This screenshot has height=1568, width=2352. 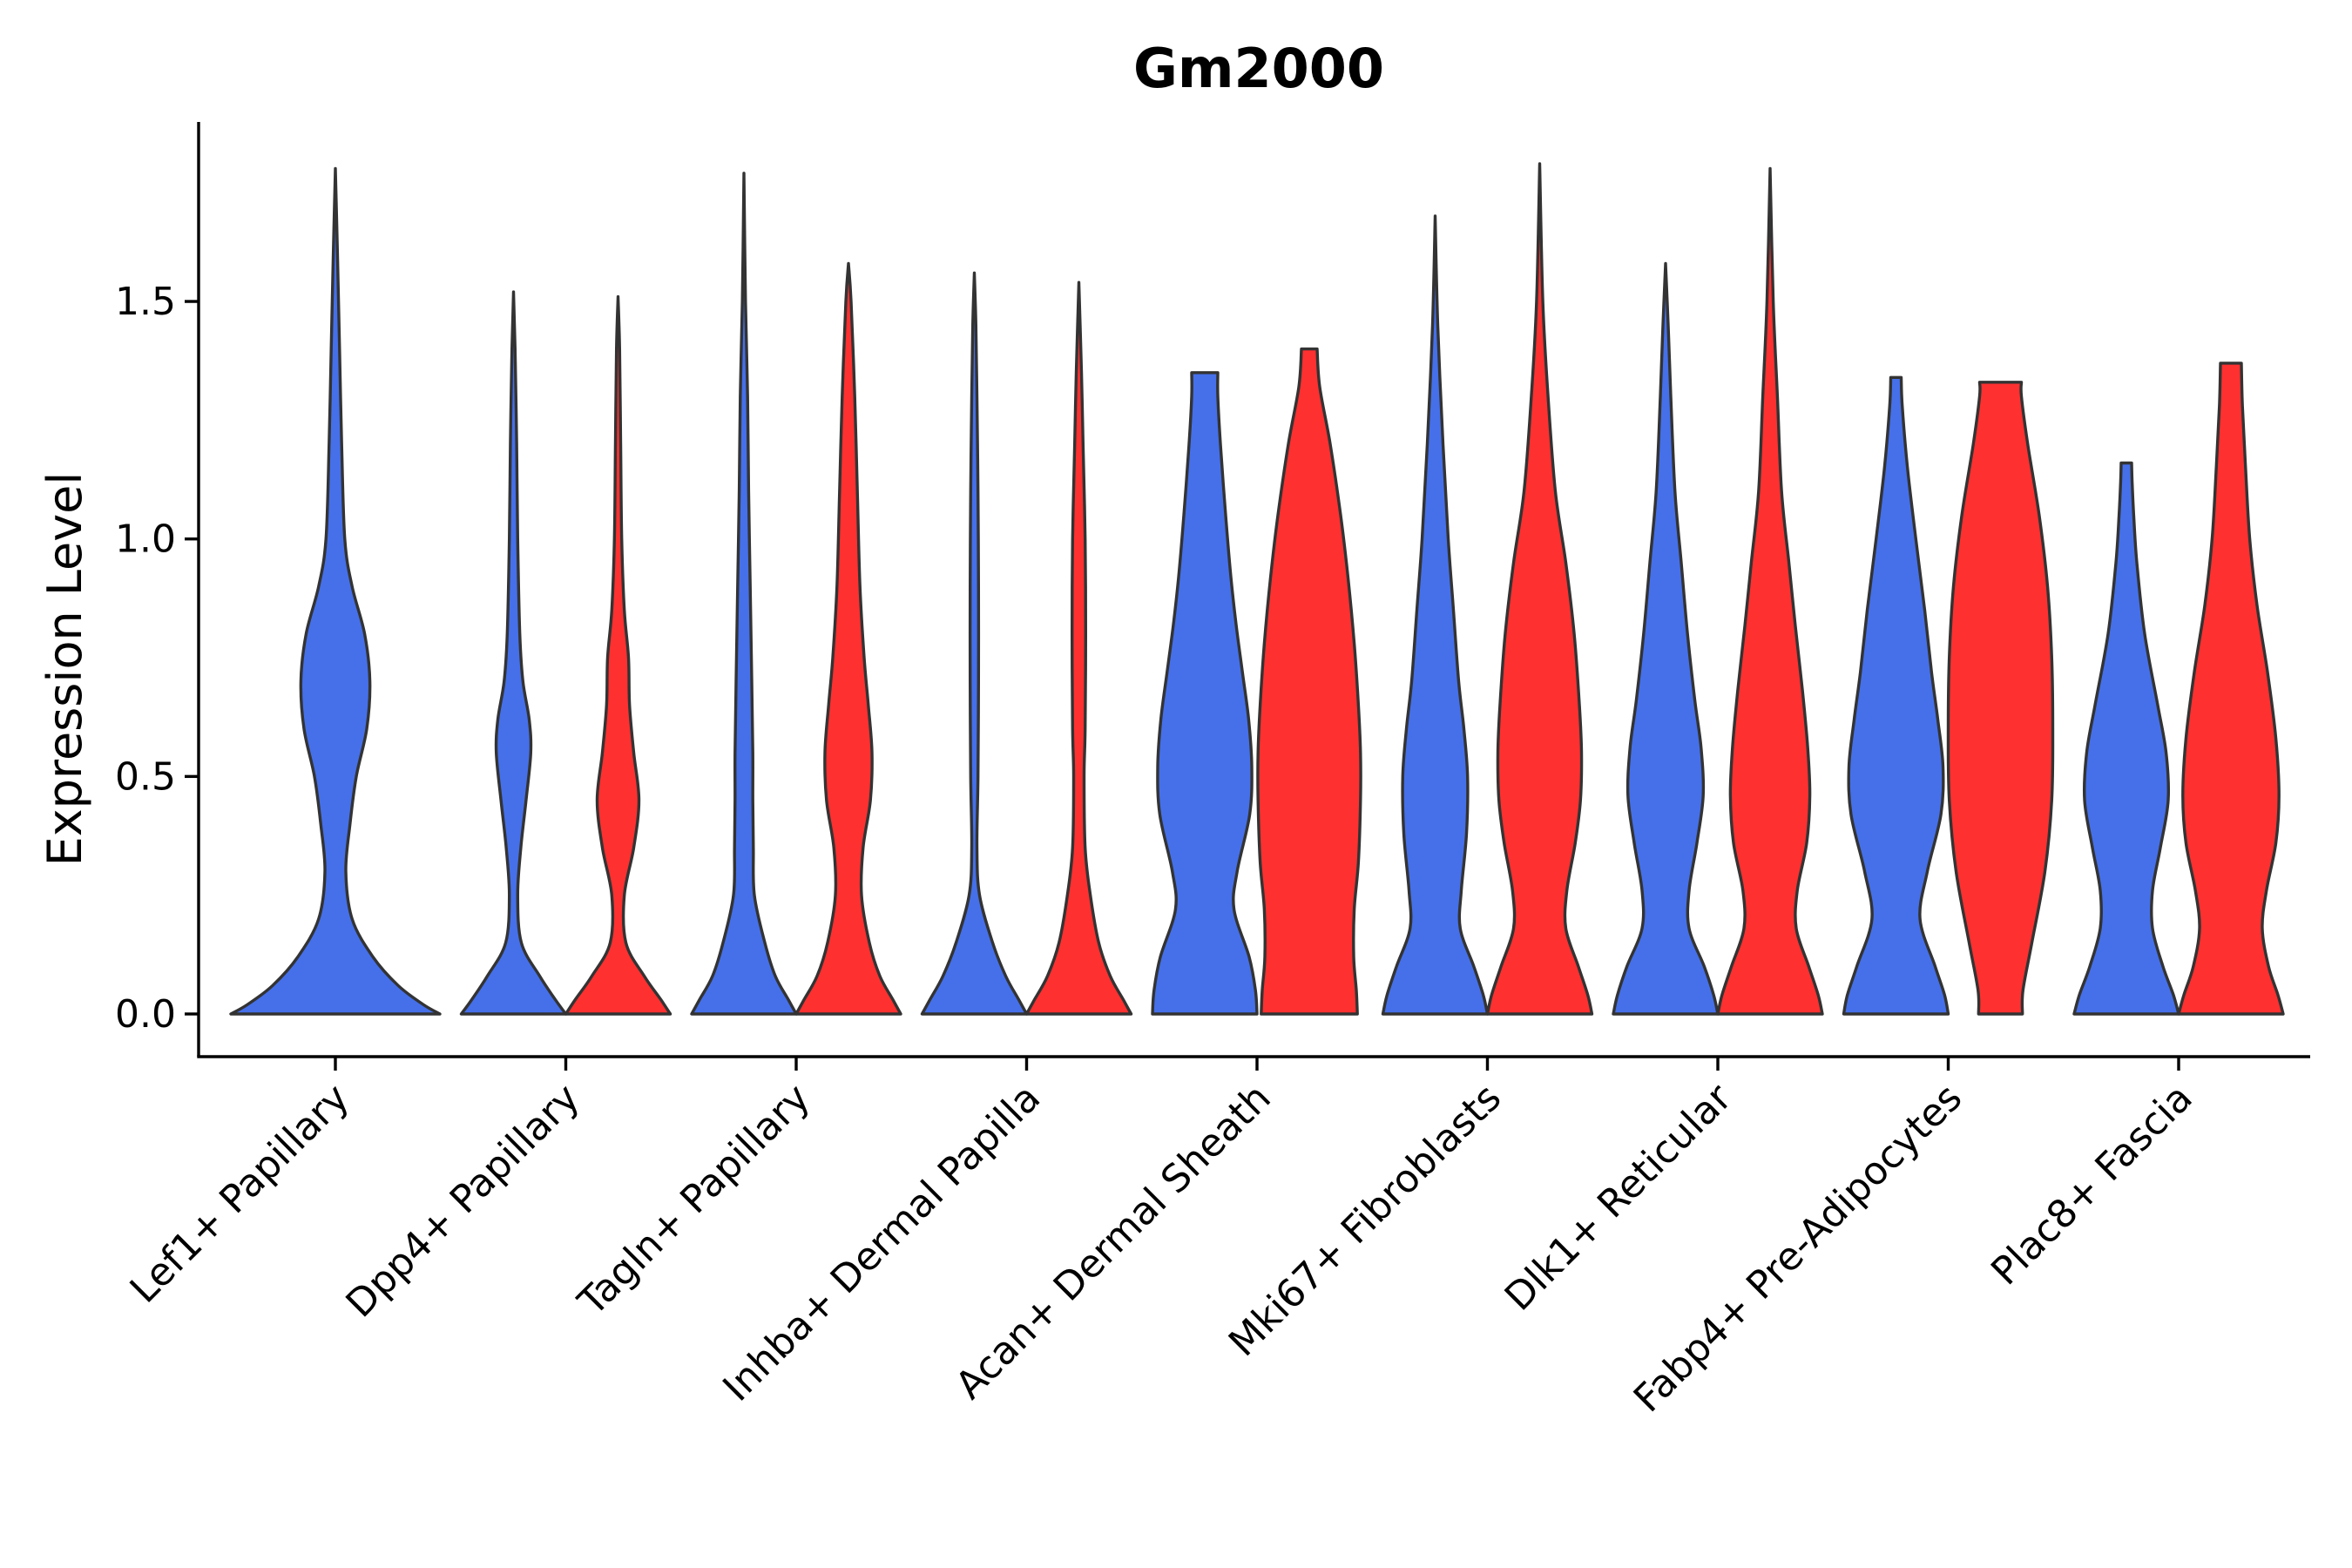 I want to click on y-tick-label: 0.5, so click(x=145, y=776).